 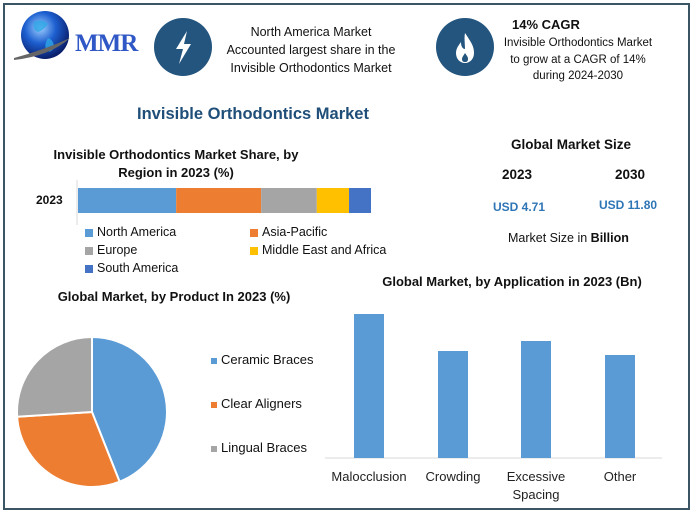 What do you see at coordinates (519, 207) in the screenshot?
I see `market-size-2023: USD 4.71` at bounding box center [519, 207].